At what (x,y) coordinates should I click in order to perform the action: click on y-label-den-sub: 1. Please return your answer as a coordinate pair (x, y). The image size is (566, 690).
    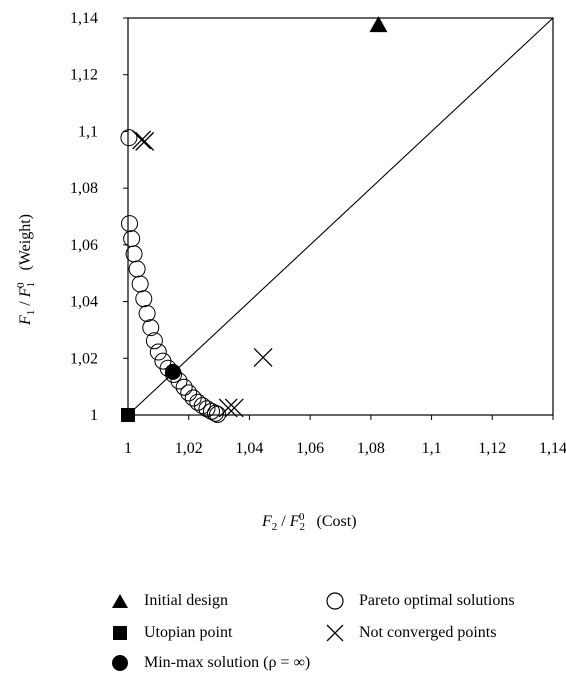
    Looking at the image, I should click on (31, 285).